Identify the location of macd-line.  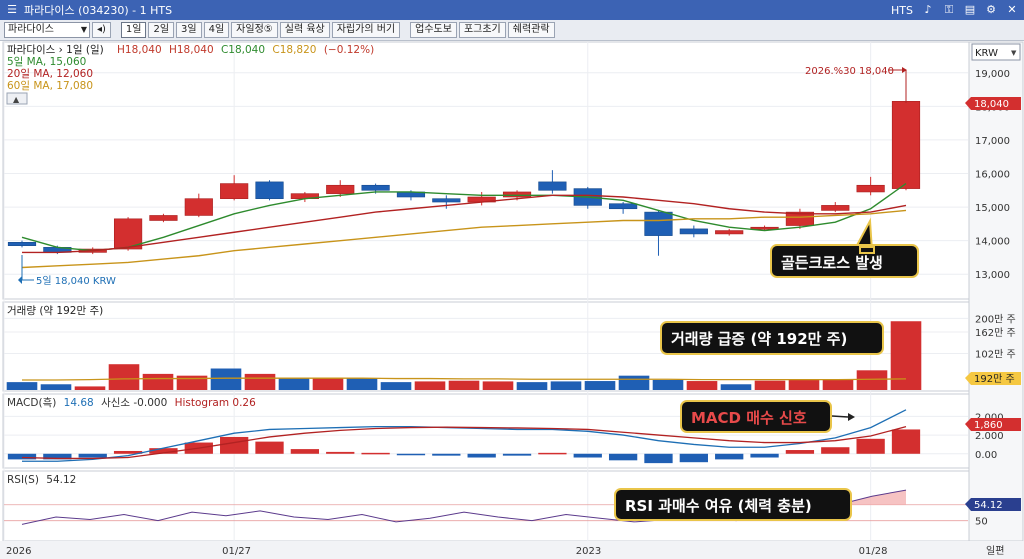
(464, 435).